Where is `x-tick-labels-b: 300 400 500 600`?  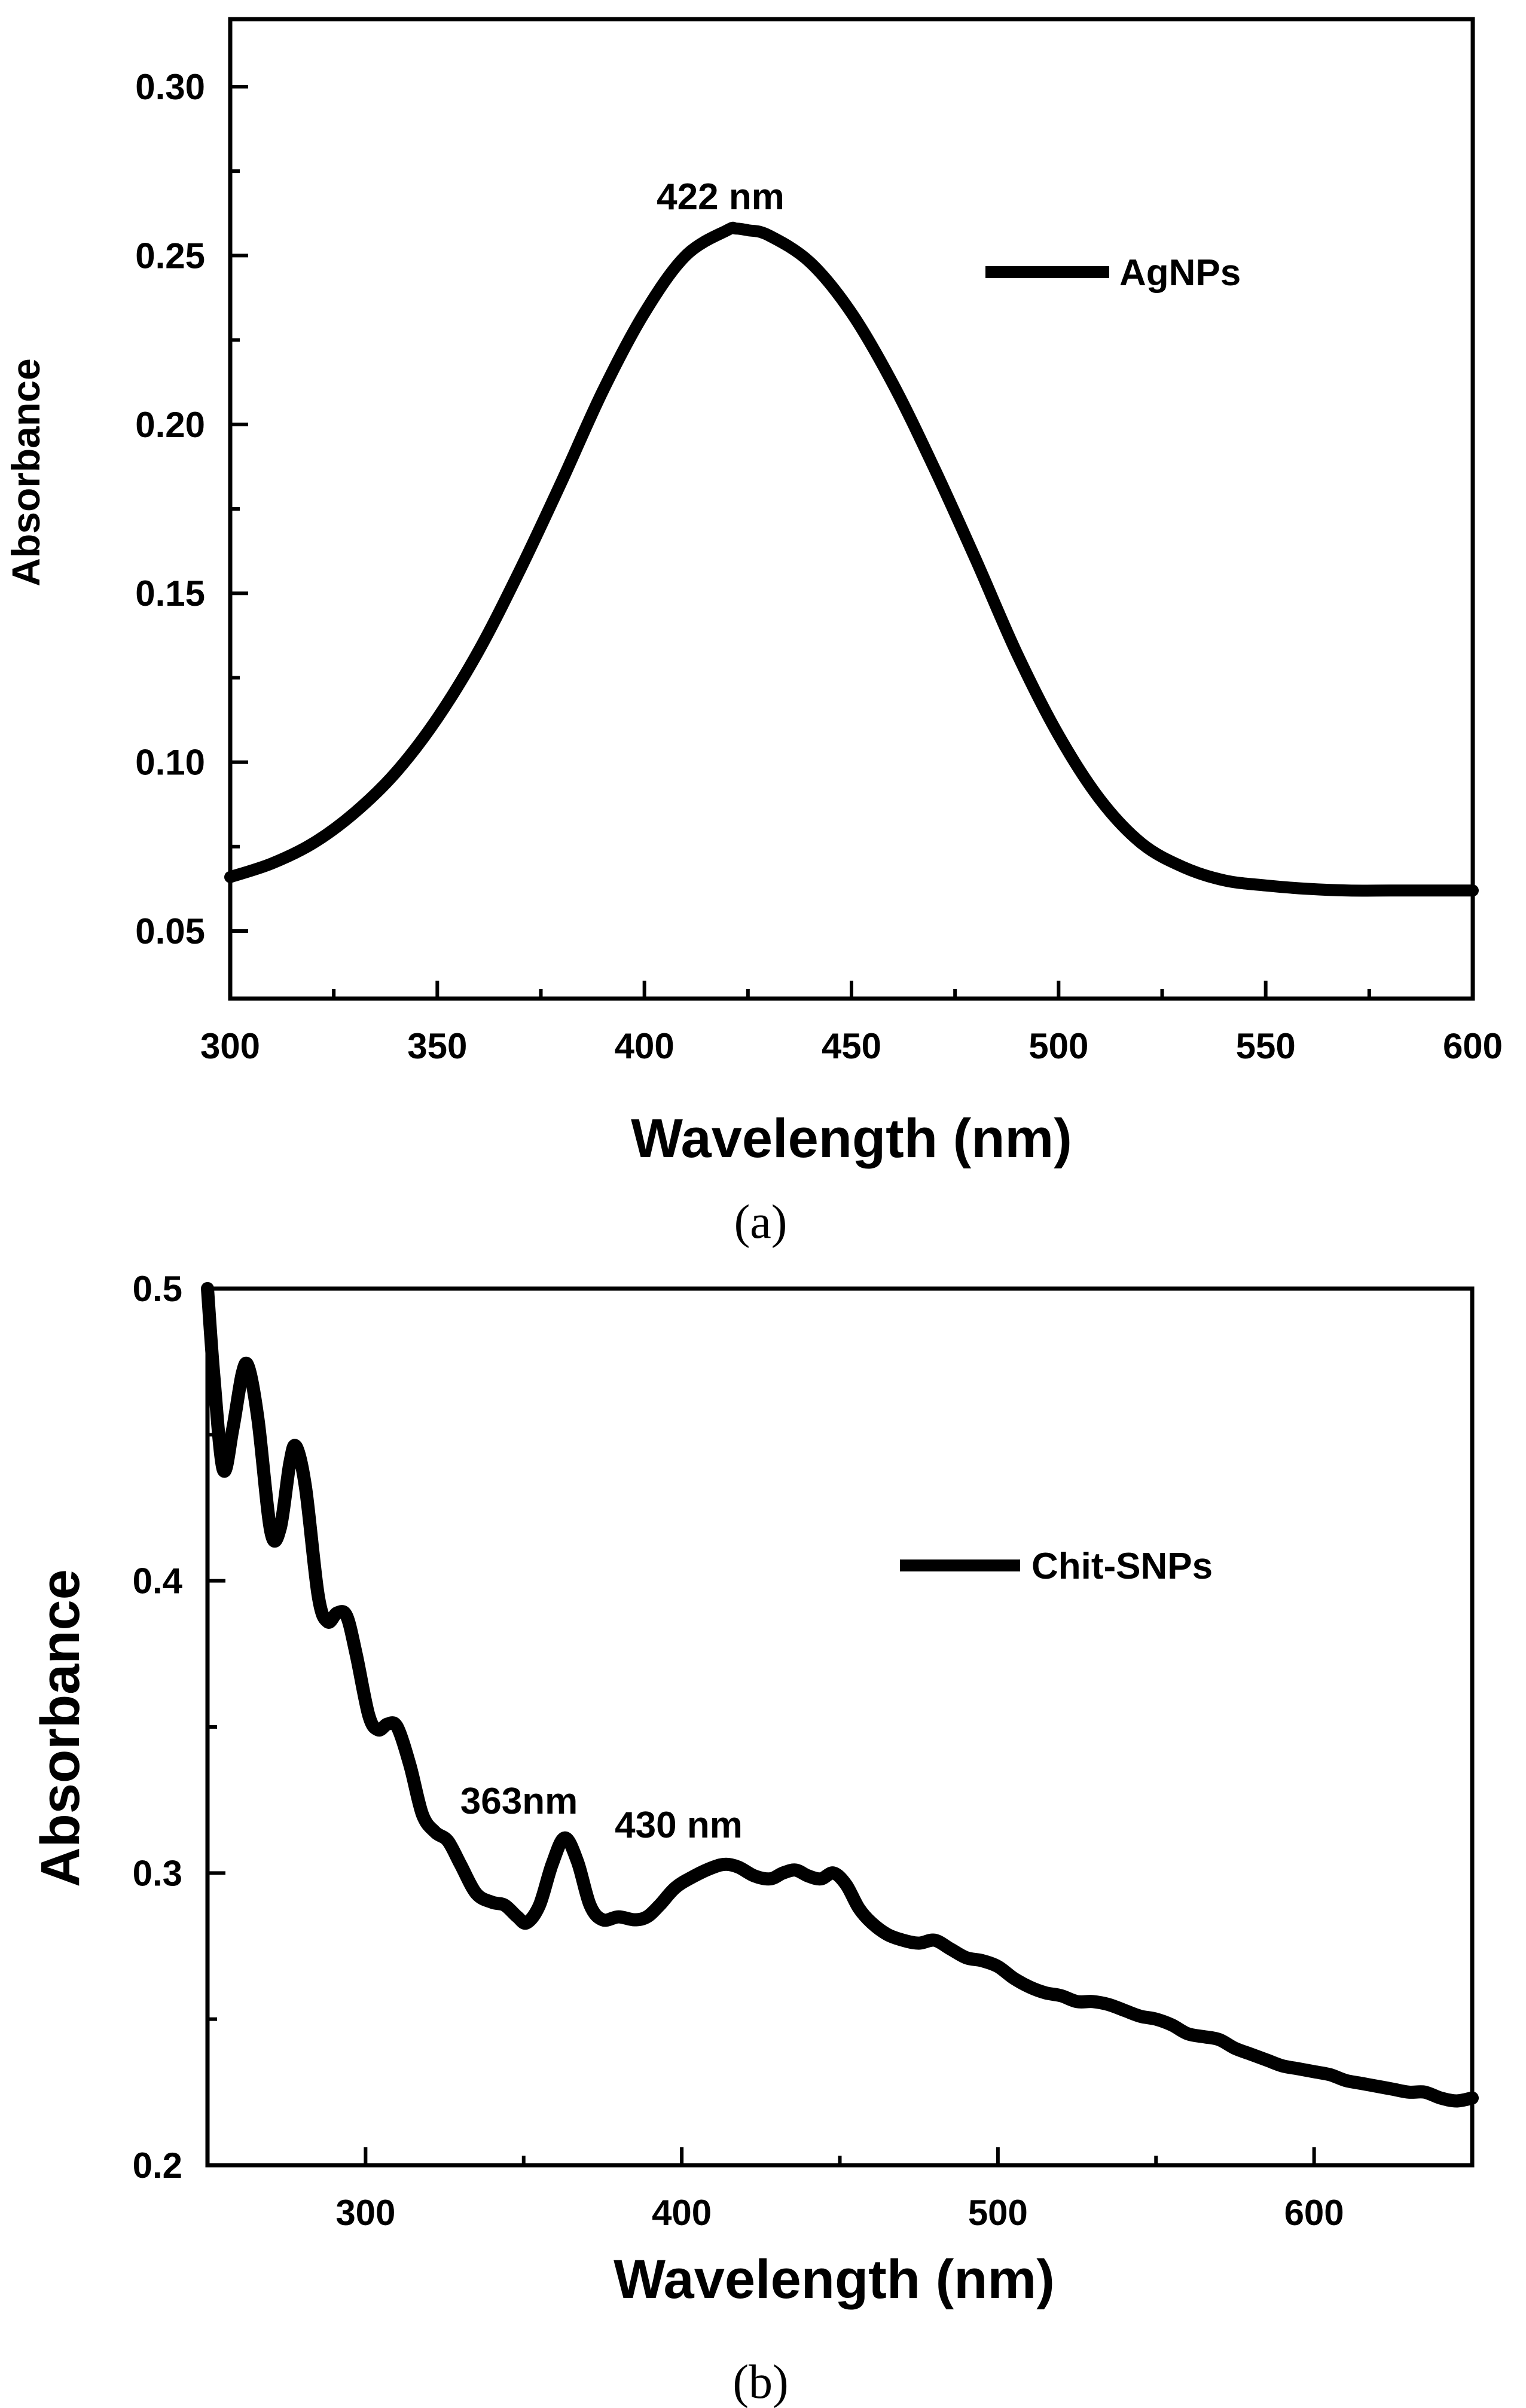
x-tick-labels-b: 300 400 500 600 is located at coordinates (840, 2213).